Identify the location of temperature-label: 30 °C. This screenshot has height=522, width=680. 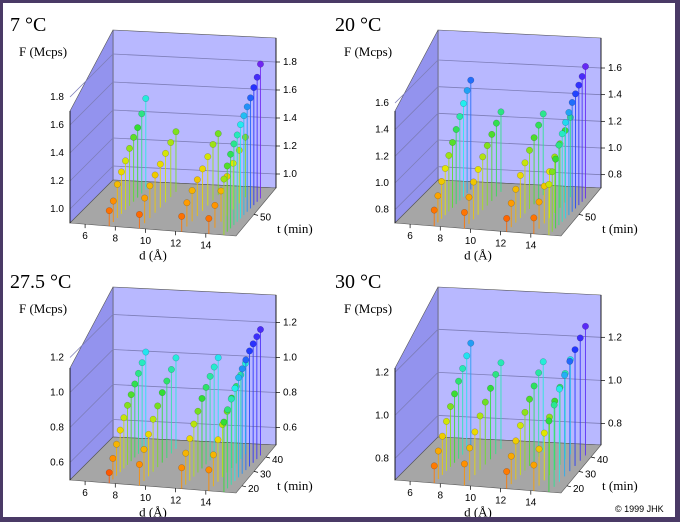
(358, 282).